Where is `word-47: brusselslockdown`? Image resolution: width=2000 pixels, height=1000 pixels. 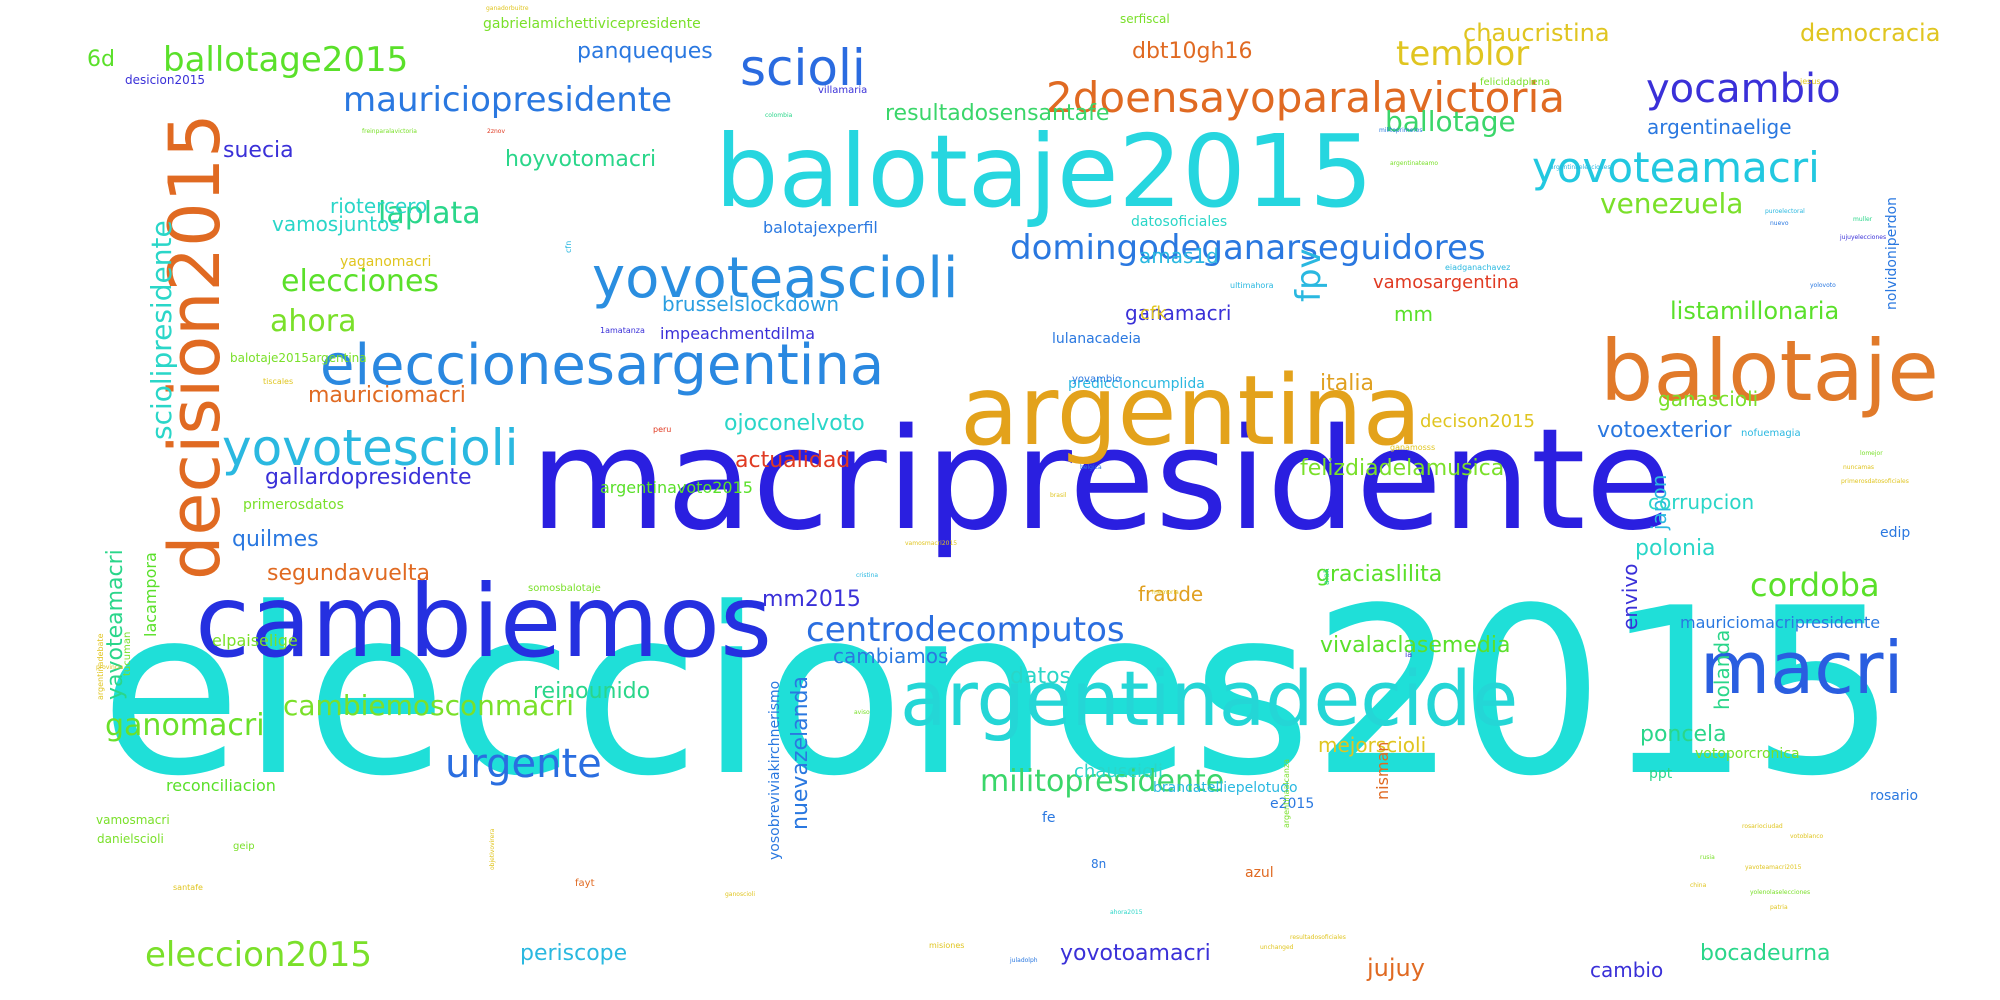 word-47: brusselslockdown is located at coordinates (751, 304).